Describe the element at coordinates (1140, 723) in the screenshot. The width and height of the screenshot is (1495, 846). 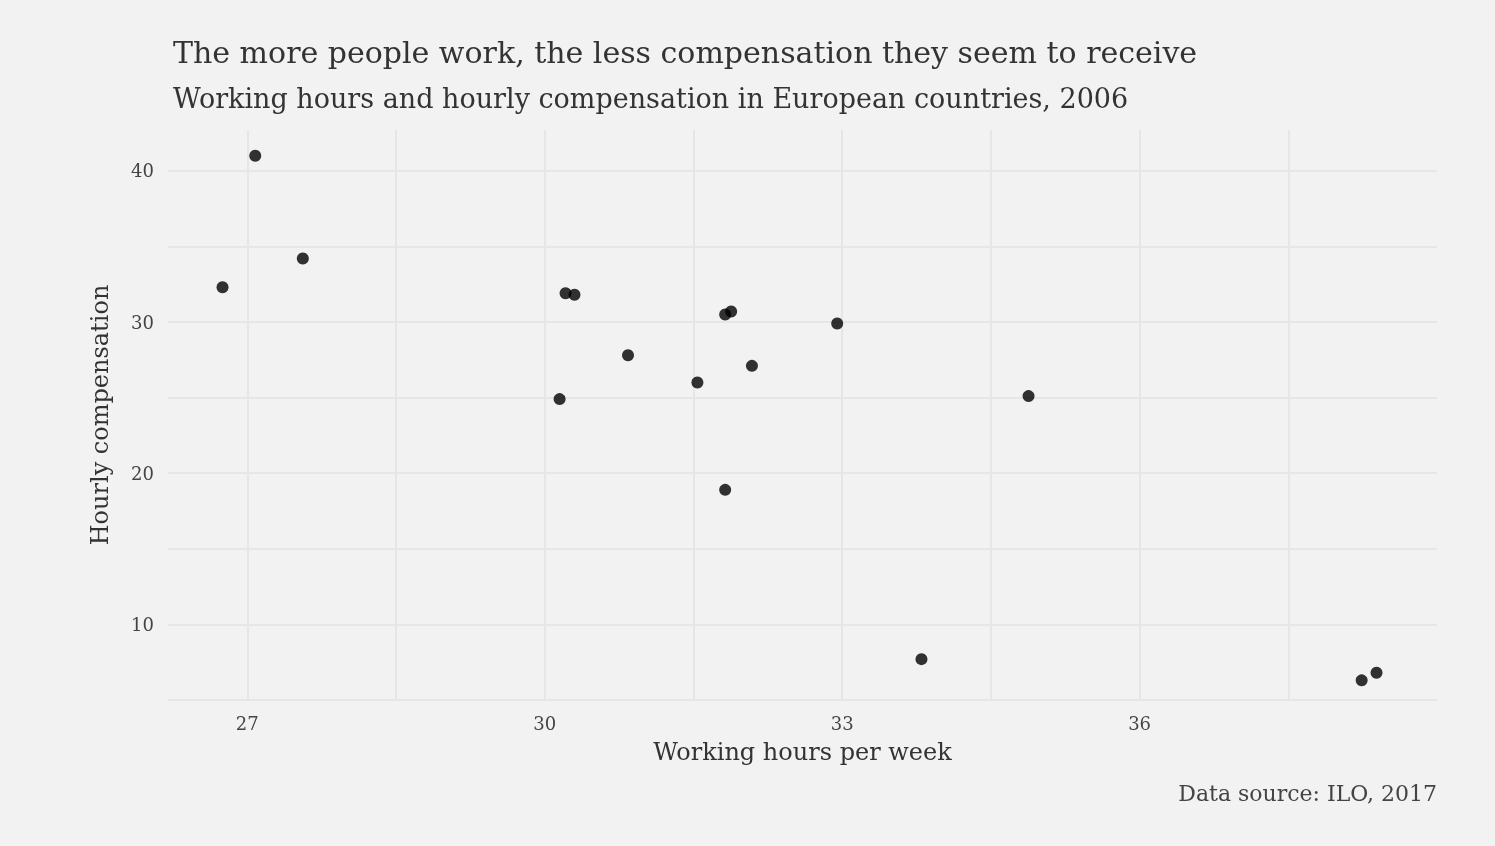
I see `x-tick-label: 36` at that location.